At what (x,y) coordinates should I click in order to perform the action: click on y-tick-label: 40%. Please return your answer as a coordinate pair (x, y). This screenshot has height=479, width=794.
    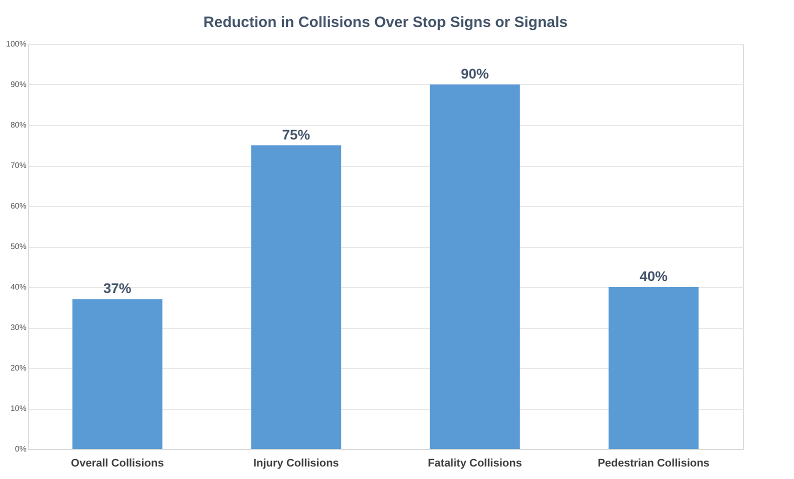
    Looking at the image, I should click on (18, 287).